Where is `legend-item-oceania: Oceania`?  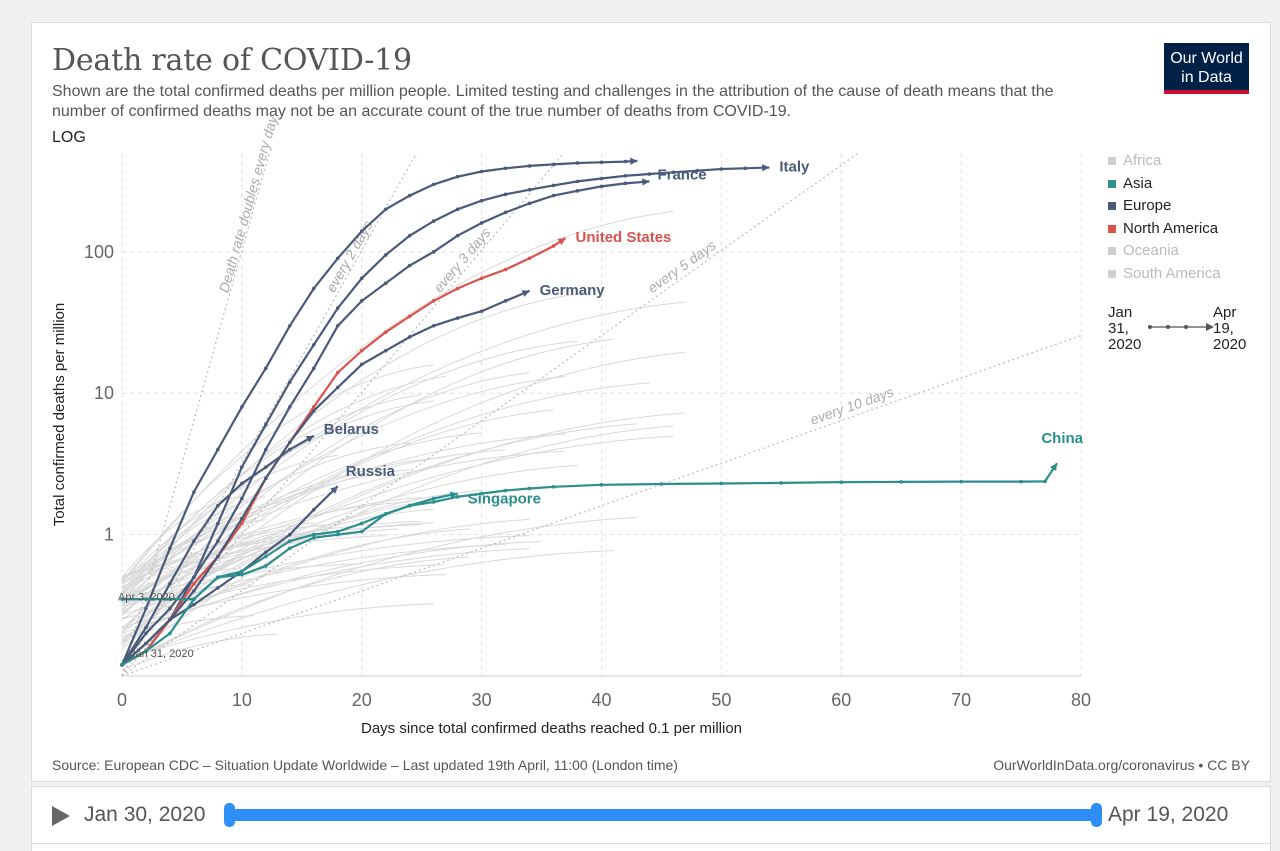
legend-item-oceania: Oceania is located at coordinates (1188, 252).